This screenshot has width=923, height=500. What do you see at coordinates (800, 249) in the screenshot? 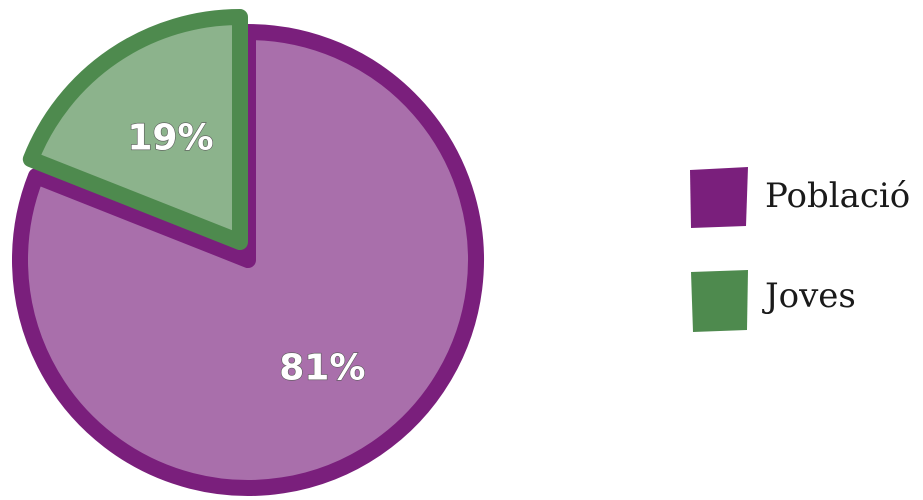
I see `legend: Població Joves` at bounding box center [800, 249].